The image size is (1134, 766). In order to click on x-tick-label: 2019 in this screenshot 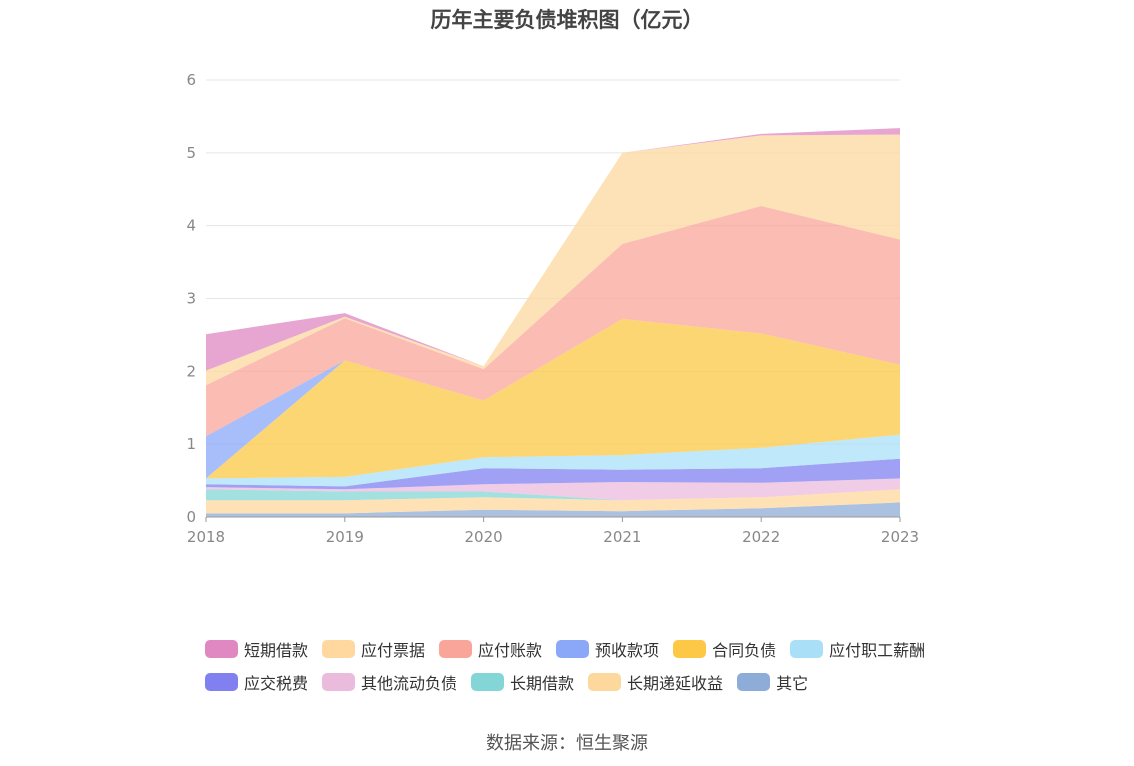, I will do `click(345, 537)`.